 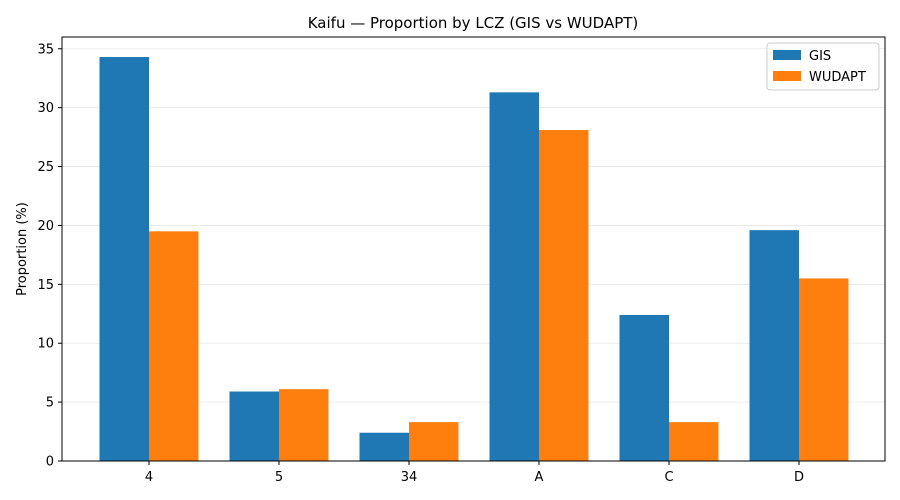 I want to click on legend: GIS WUDAPT, so click(x=823, y=66).